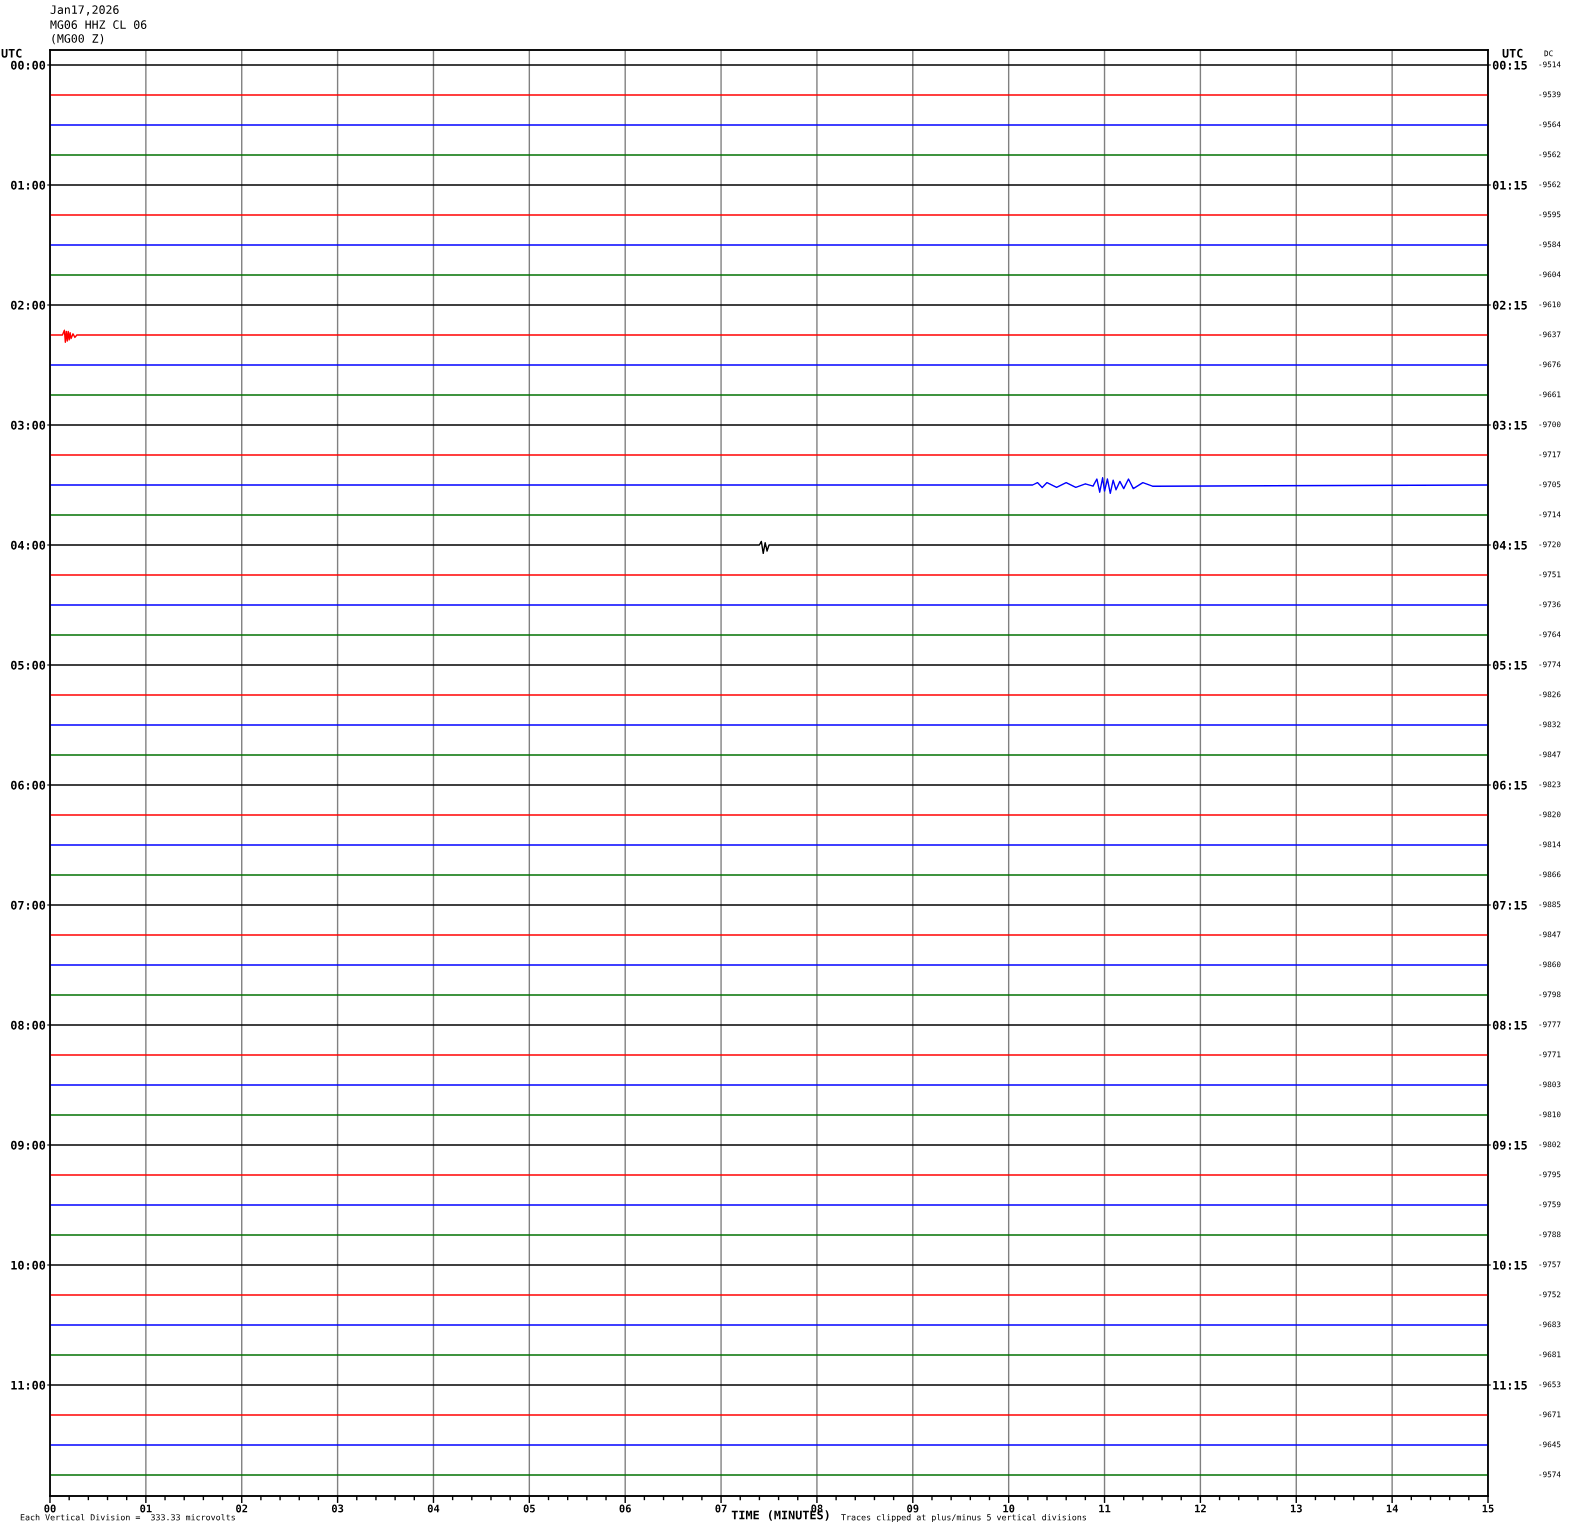 This screenshot has width=1570, height=1534. Describe the element at coordinates (28, 185) in the screenshot. I see `y-tick-label: 01:00` at that location.